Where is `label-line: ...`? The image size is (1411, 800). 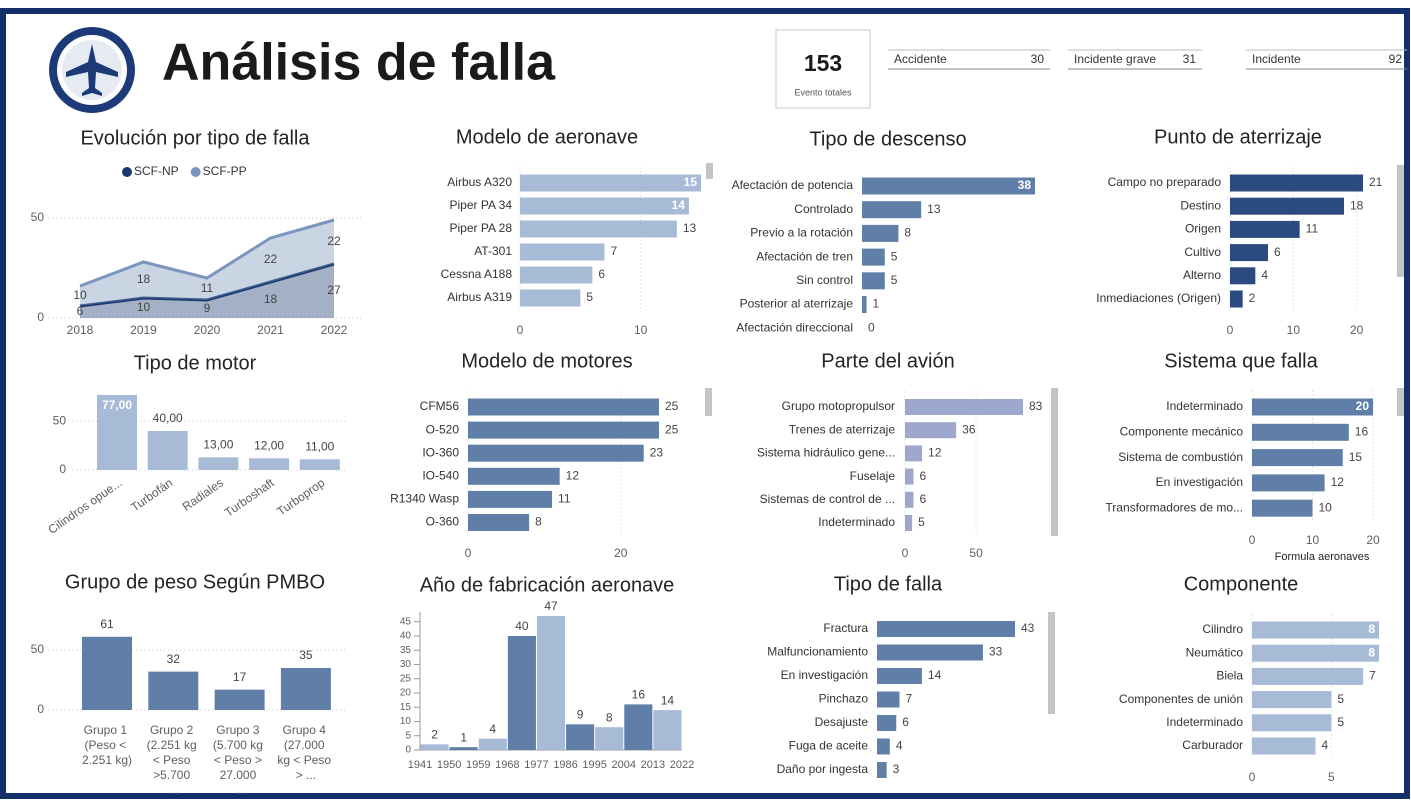
label-line: ... is located at coordinates (240, 790).